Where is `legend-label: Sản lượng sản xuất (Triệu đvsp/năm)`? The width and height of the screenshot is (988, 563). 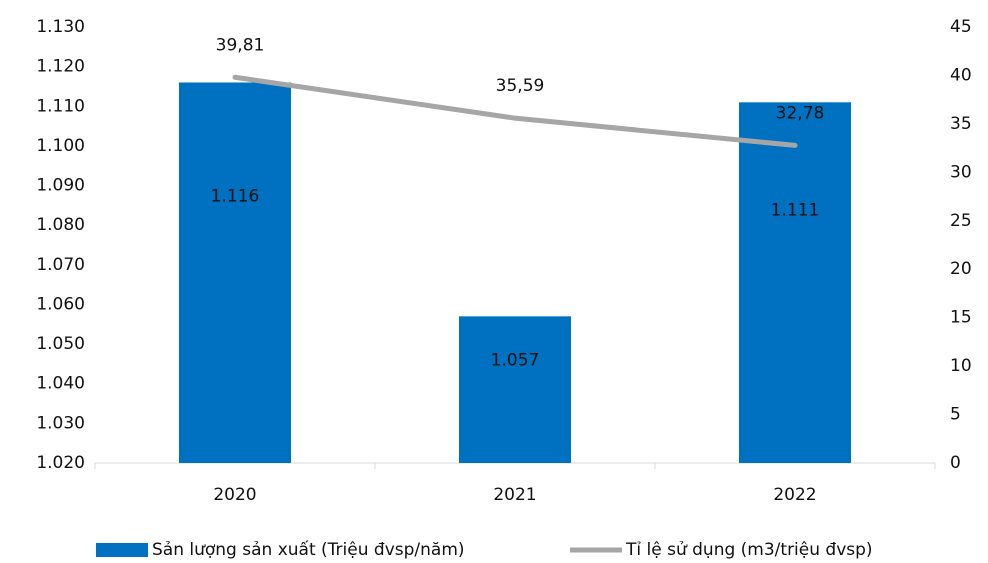
legend-label: Sản lượng sản xuất (Triệu đvsp/năm) is located at coordinates (308, 549).